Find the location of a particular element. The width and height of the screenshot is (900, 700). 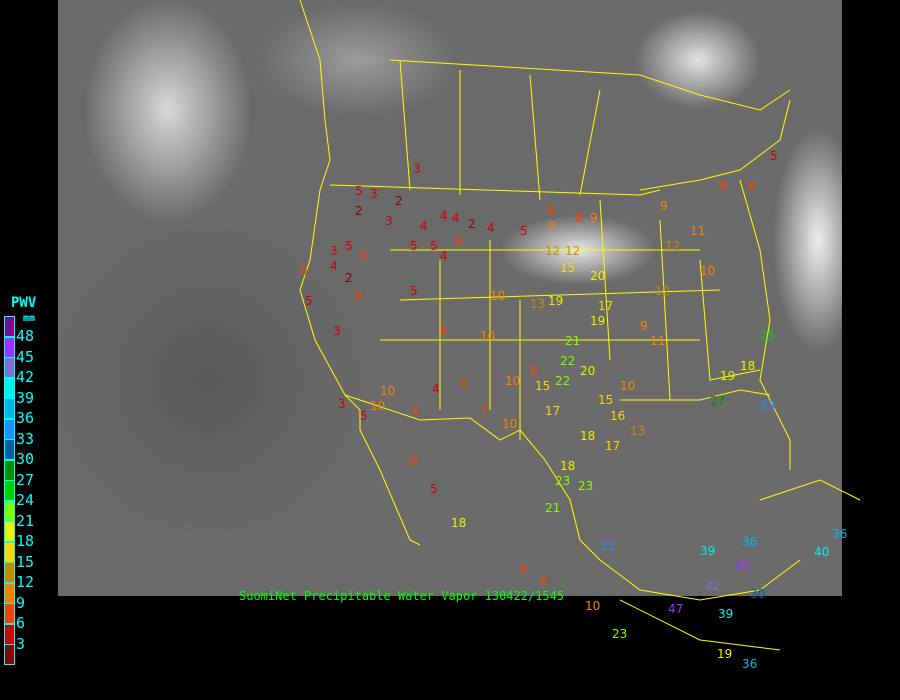

station-value: 11 is located at coordinates (658, 341).